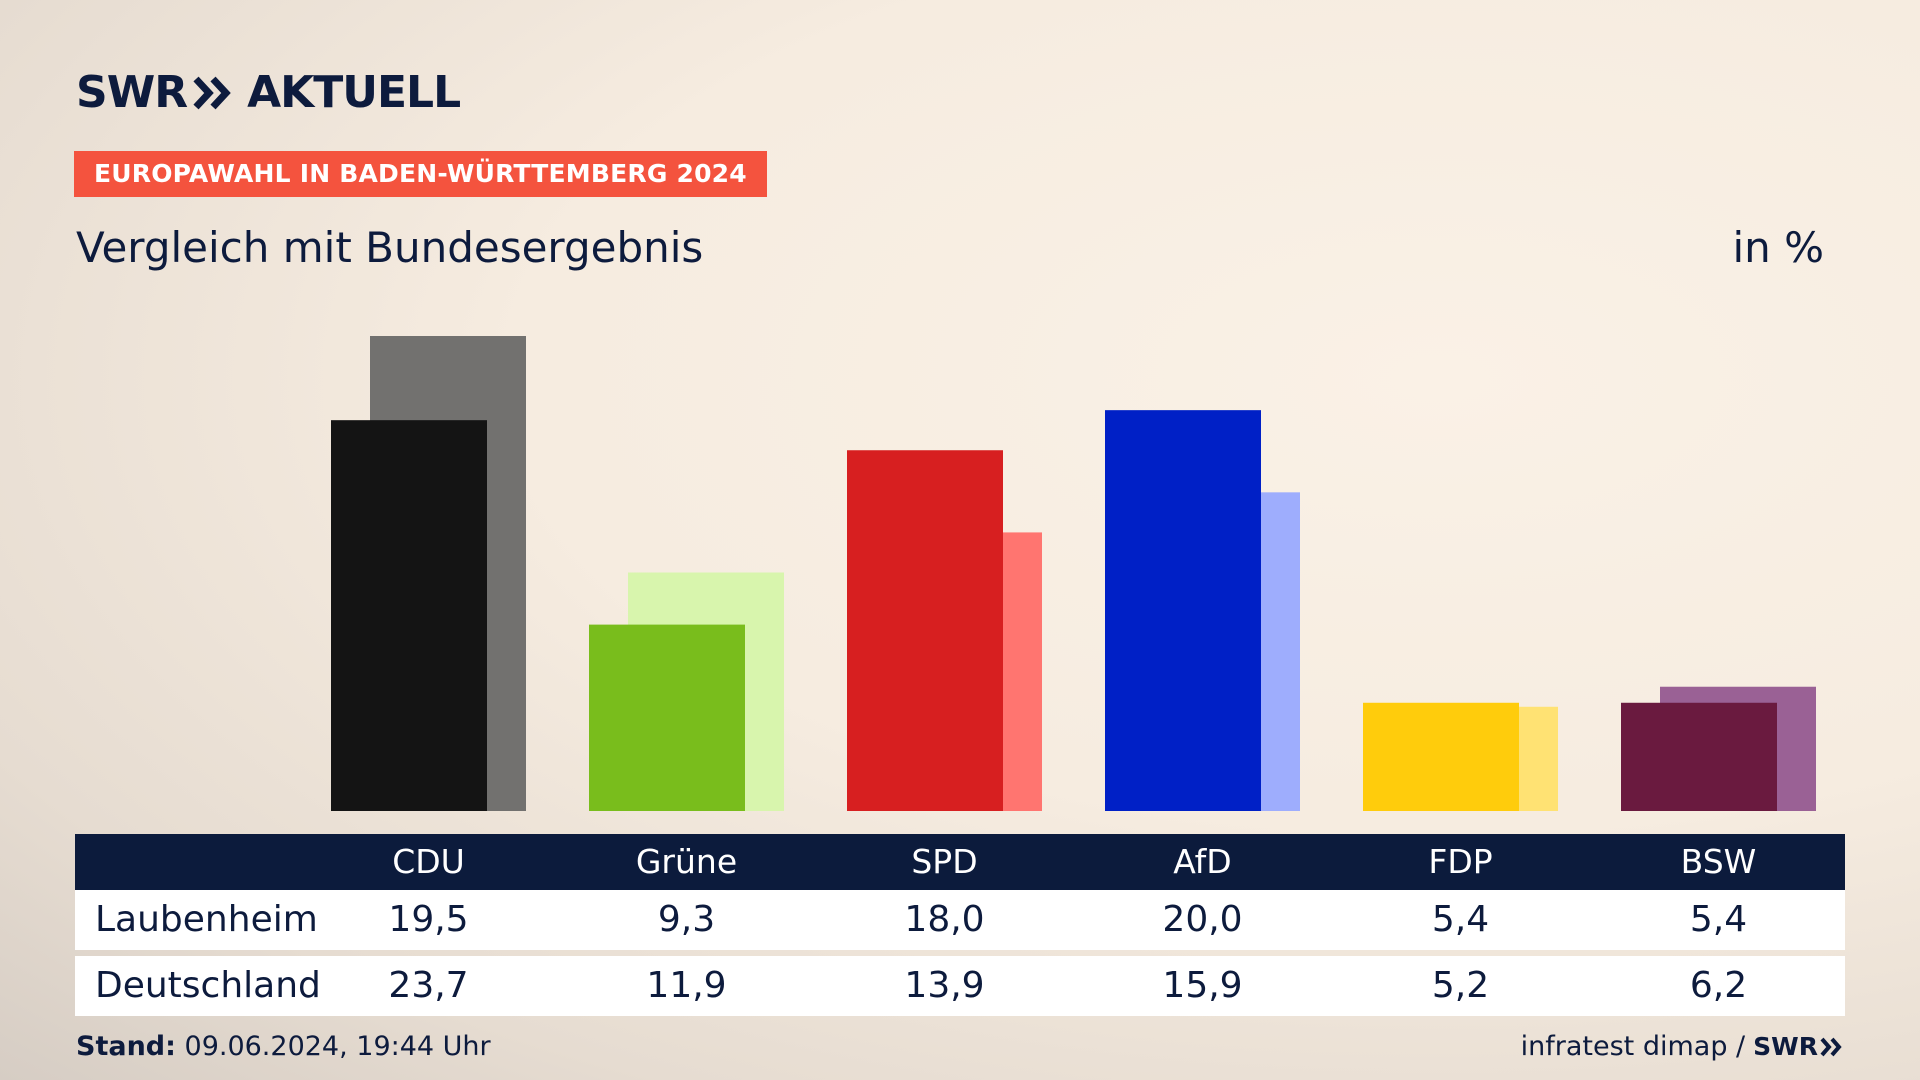  Describe the element at coordinates (686, 919) in the screenshot. I see `value-cell: 9,3` at that location.